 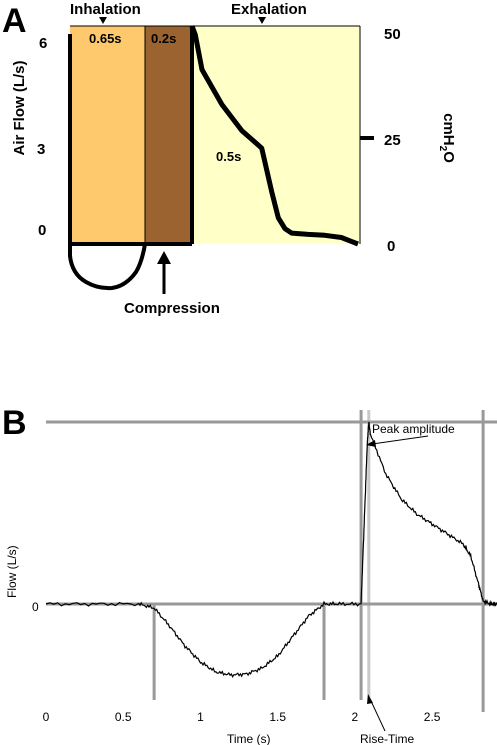 I want to click on y-tick-right-0: 0, so click(x=391, y=246).